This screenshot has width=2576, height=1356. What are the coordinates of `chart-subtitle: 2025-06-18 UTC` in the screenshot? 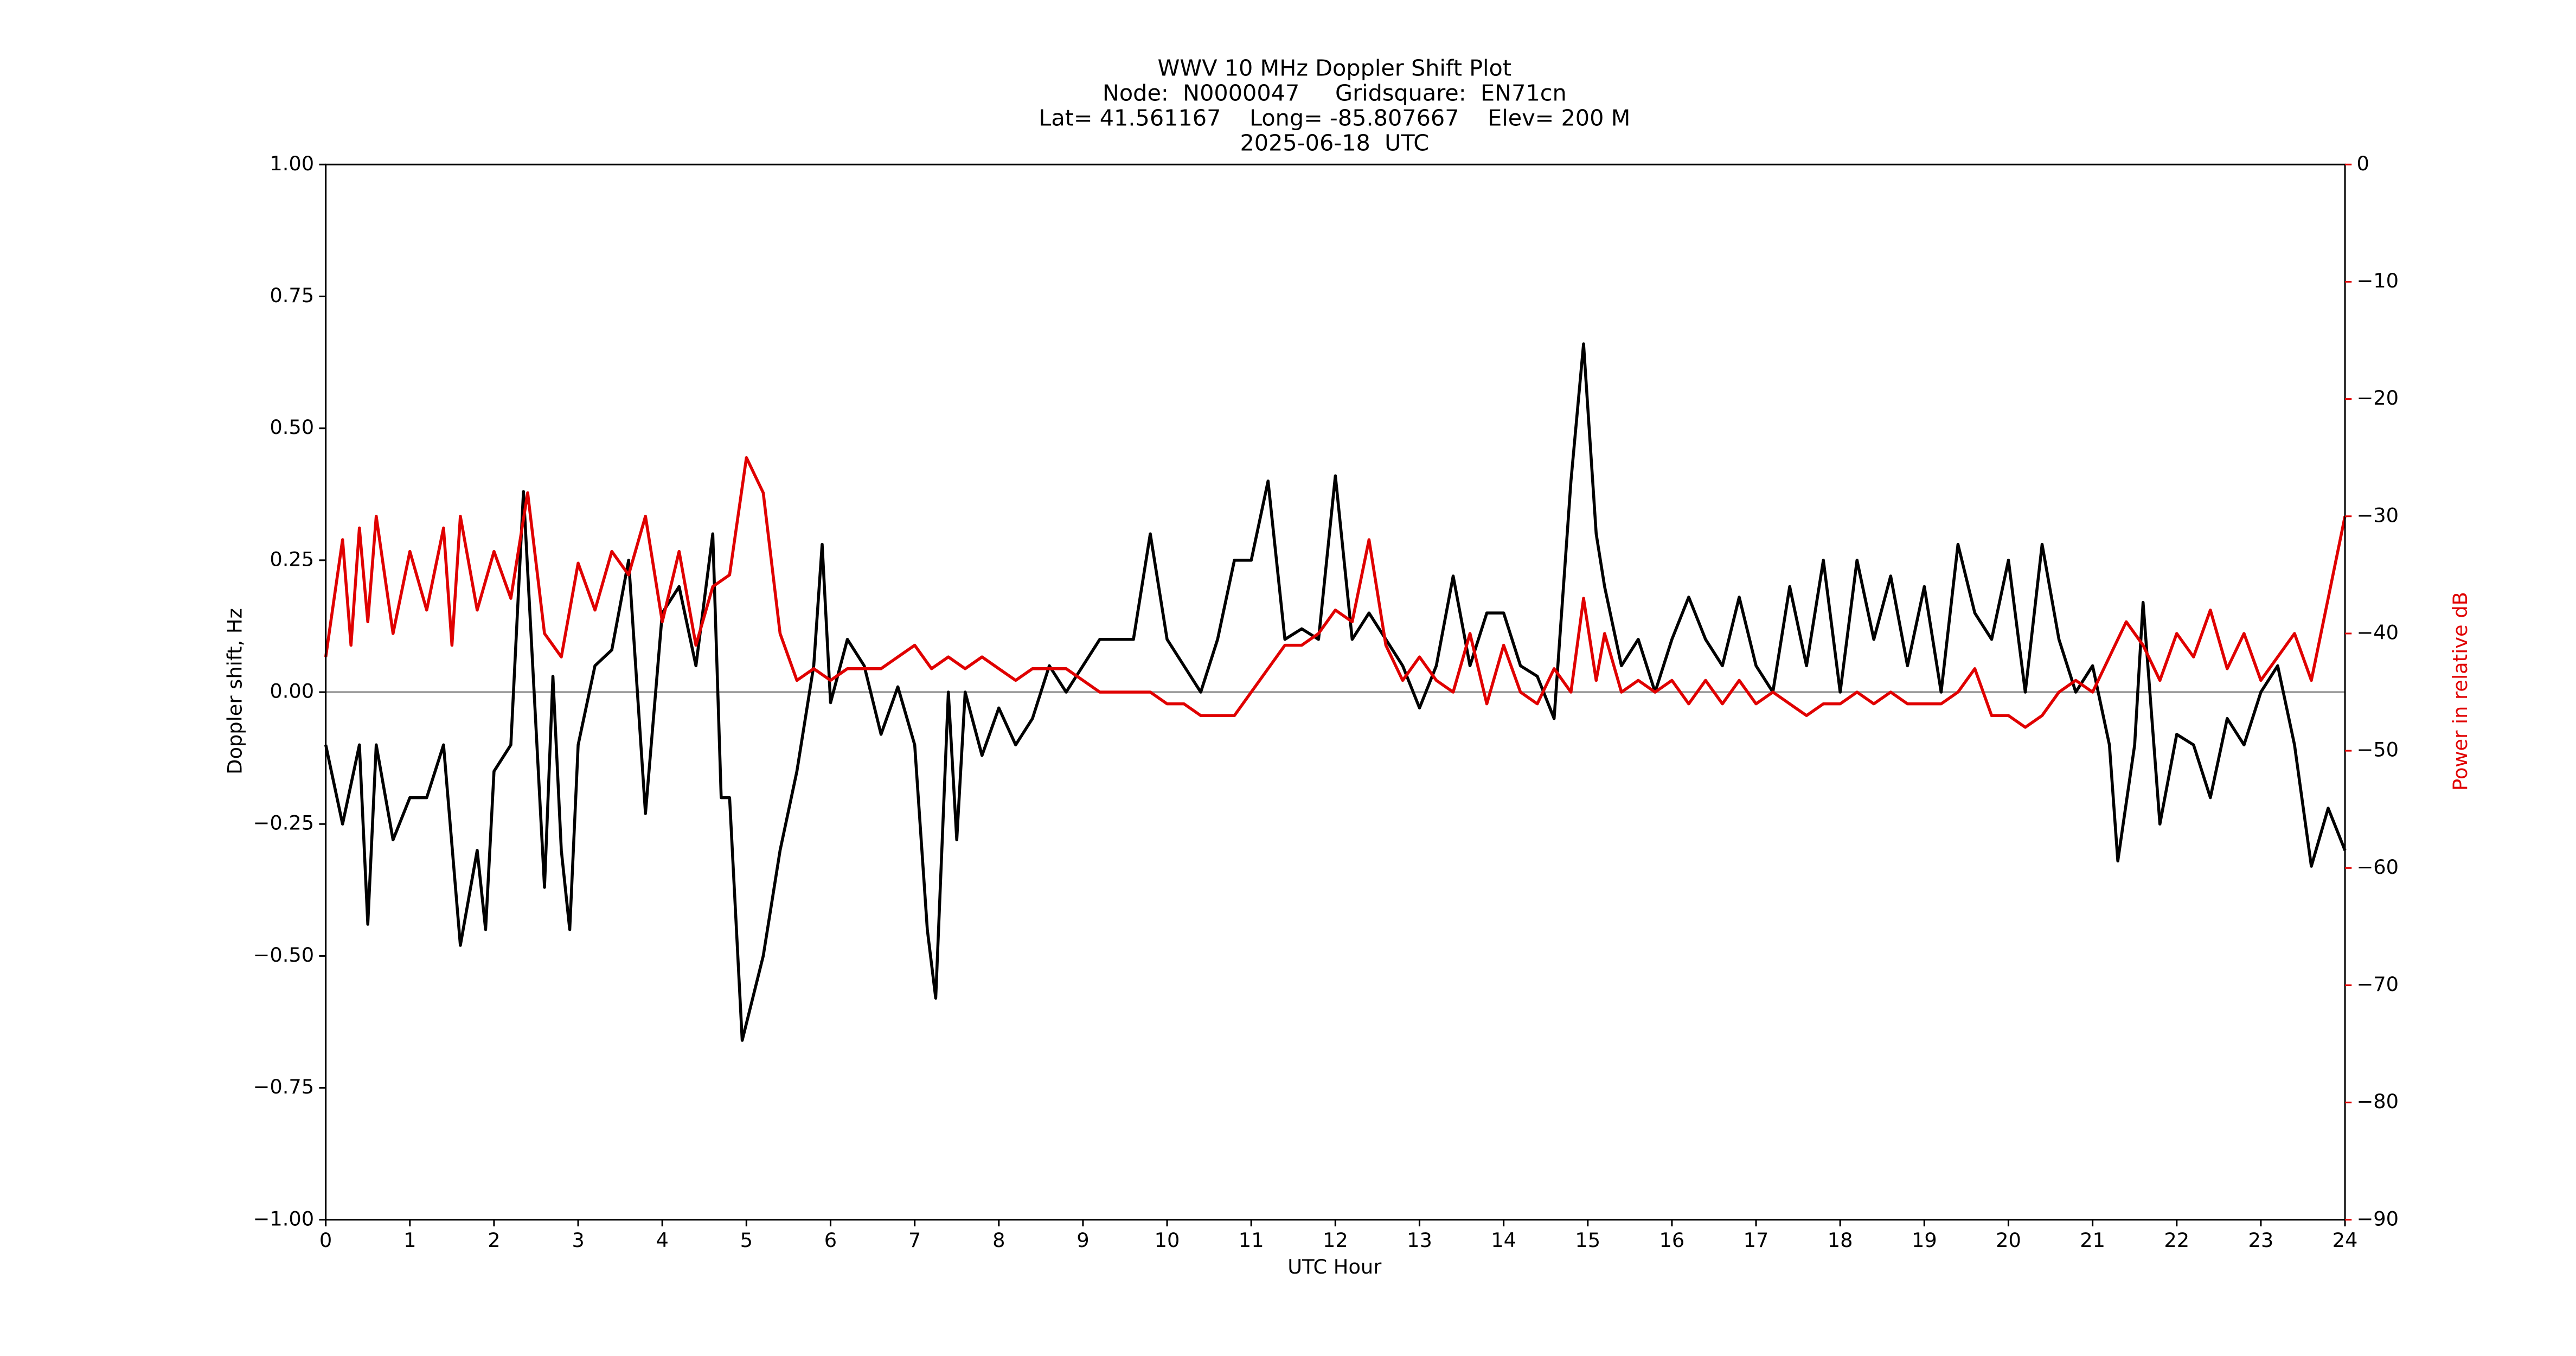 It's located at (1334, 143).